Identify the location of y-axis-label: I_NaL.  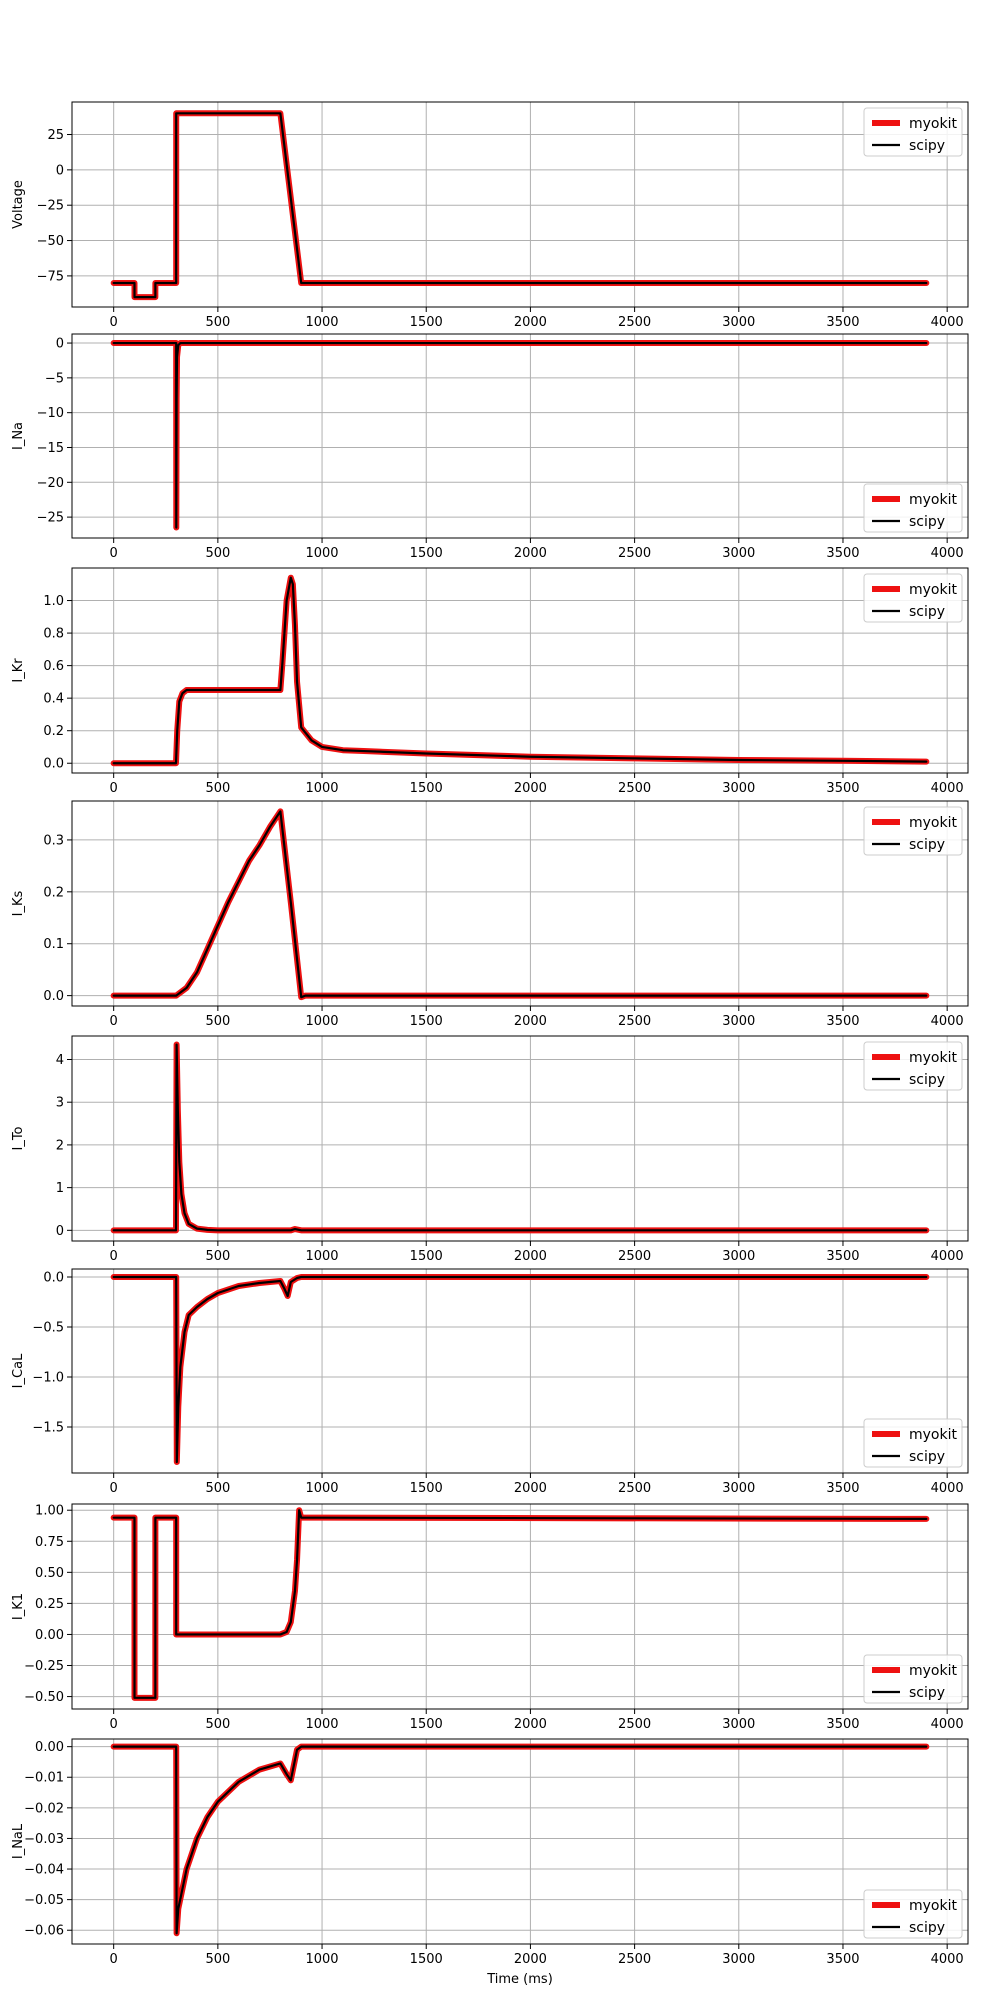
(18, 1841).